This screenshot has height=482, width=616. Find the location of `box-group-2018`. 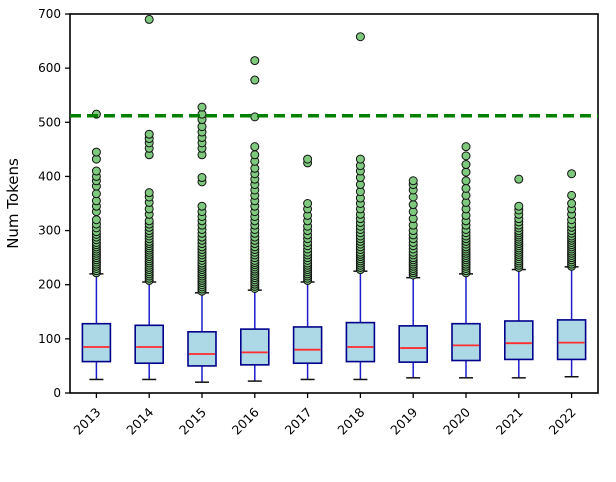

box-group-2018 is located at coordinates (360, 206).